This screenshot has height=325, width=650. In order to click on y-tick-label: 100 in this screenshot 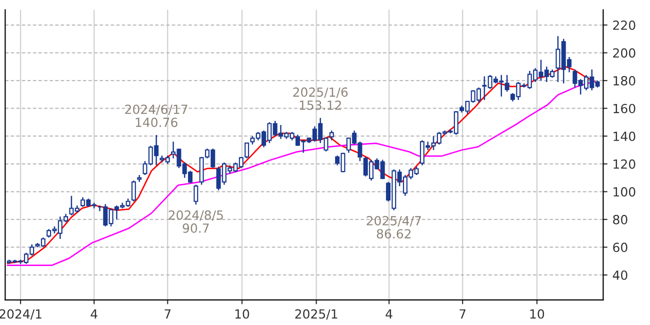, I will do `click(625, 192)`.